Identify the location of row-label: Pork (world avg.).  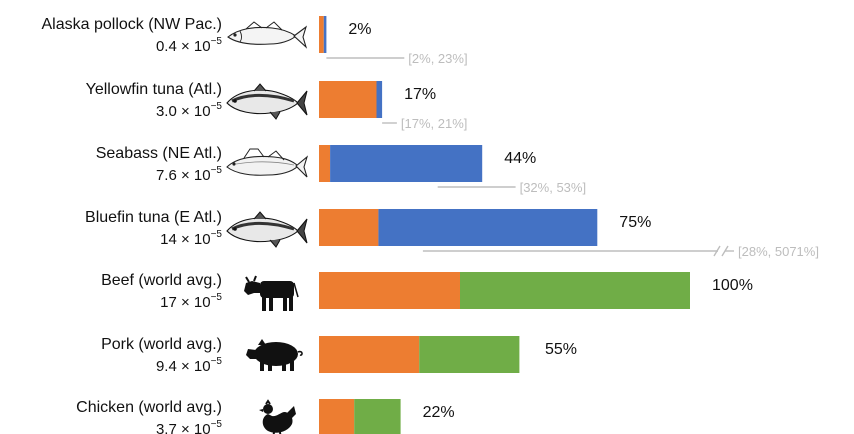
(161, 344).